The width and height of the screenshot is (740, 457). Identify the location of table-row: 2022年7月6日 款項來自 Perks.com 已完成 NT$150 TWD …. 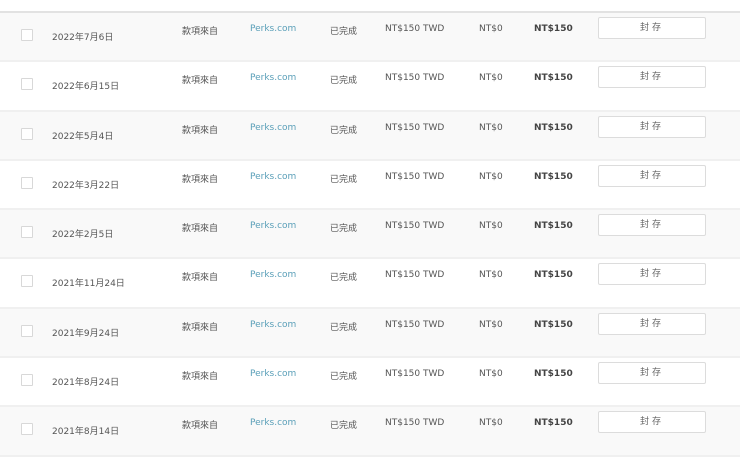
(370, 38).